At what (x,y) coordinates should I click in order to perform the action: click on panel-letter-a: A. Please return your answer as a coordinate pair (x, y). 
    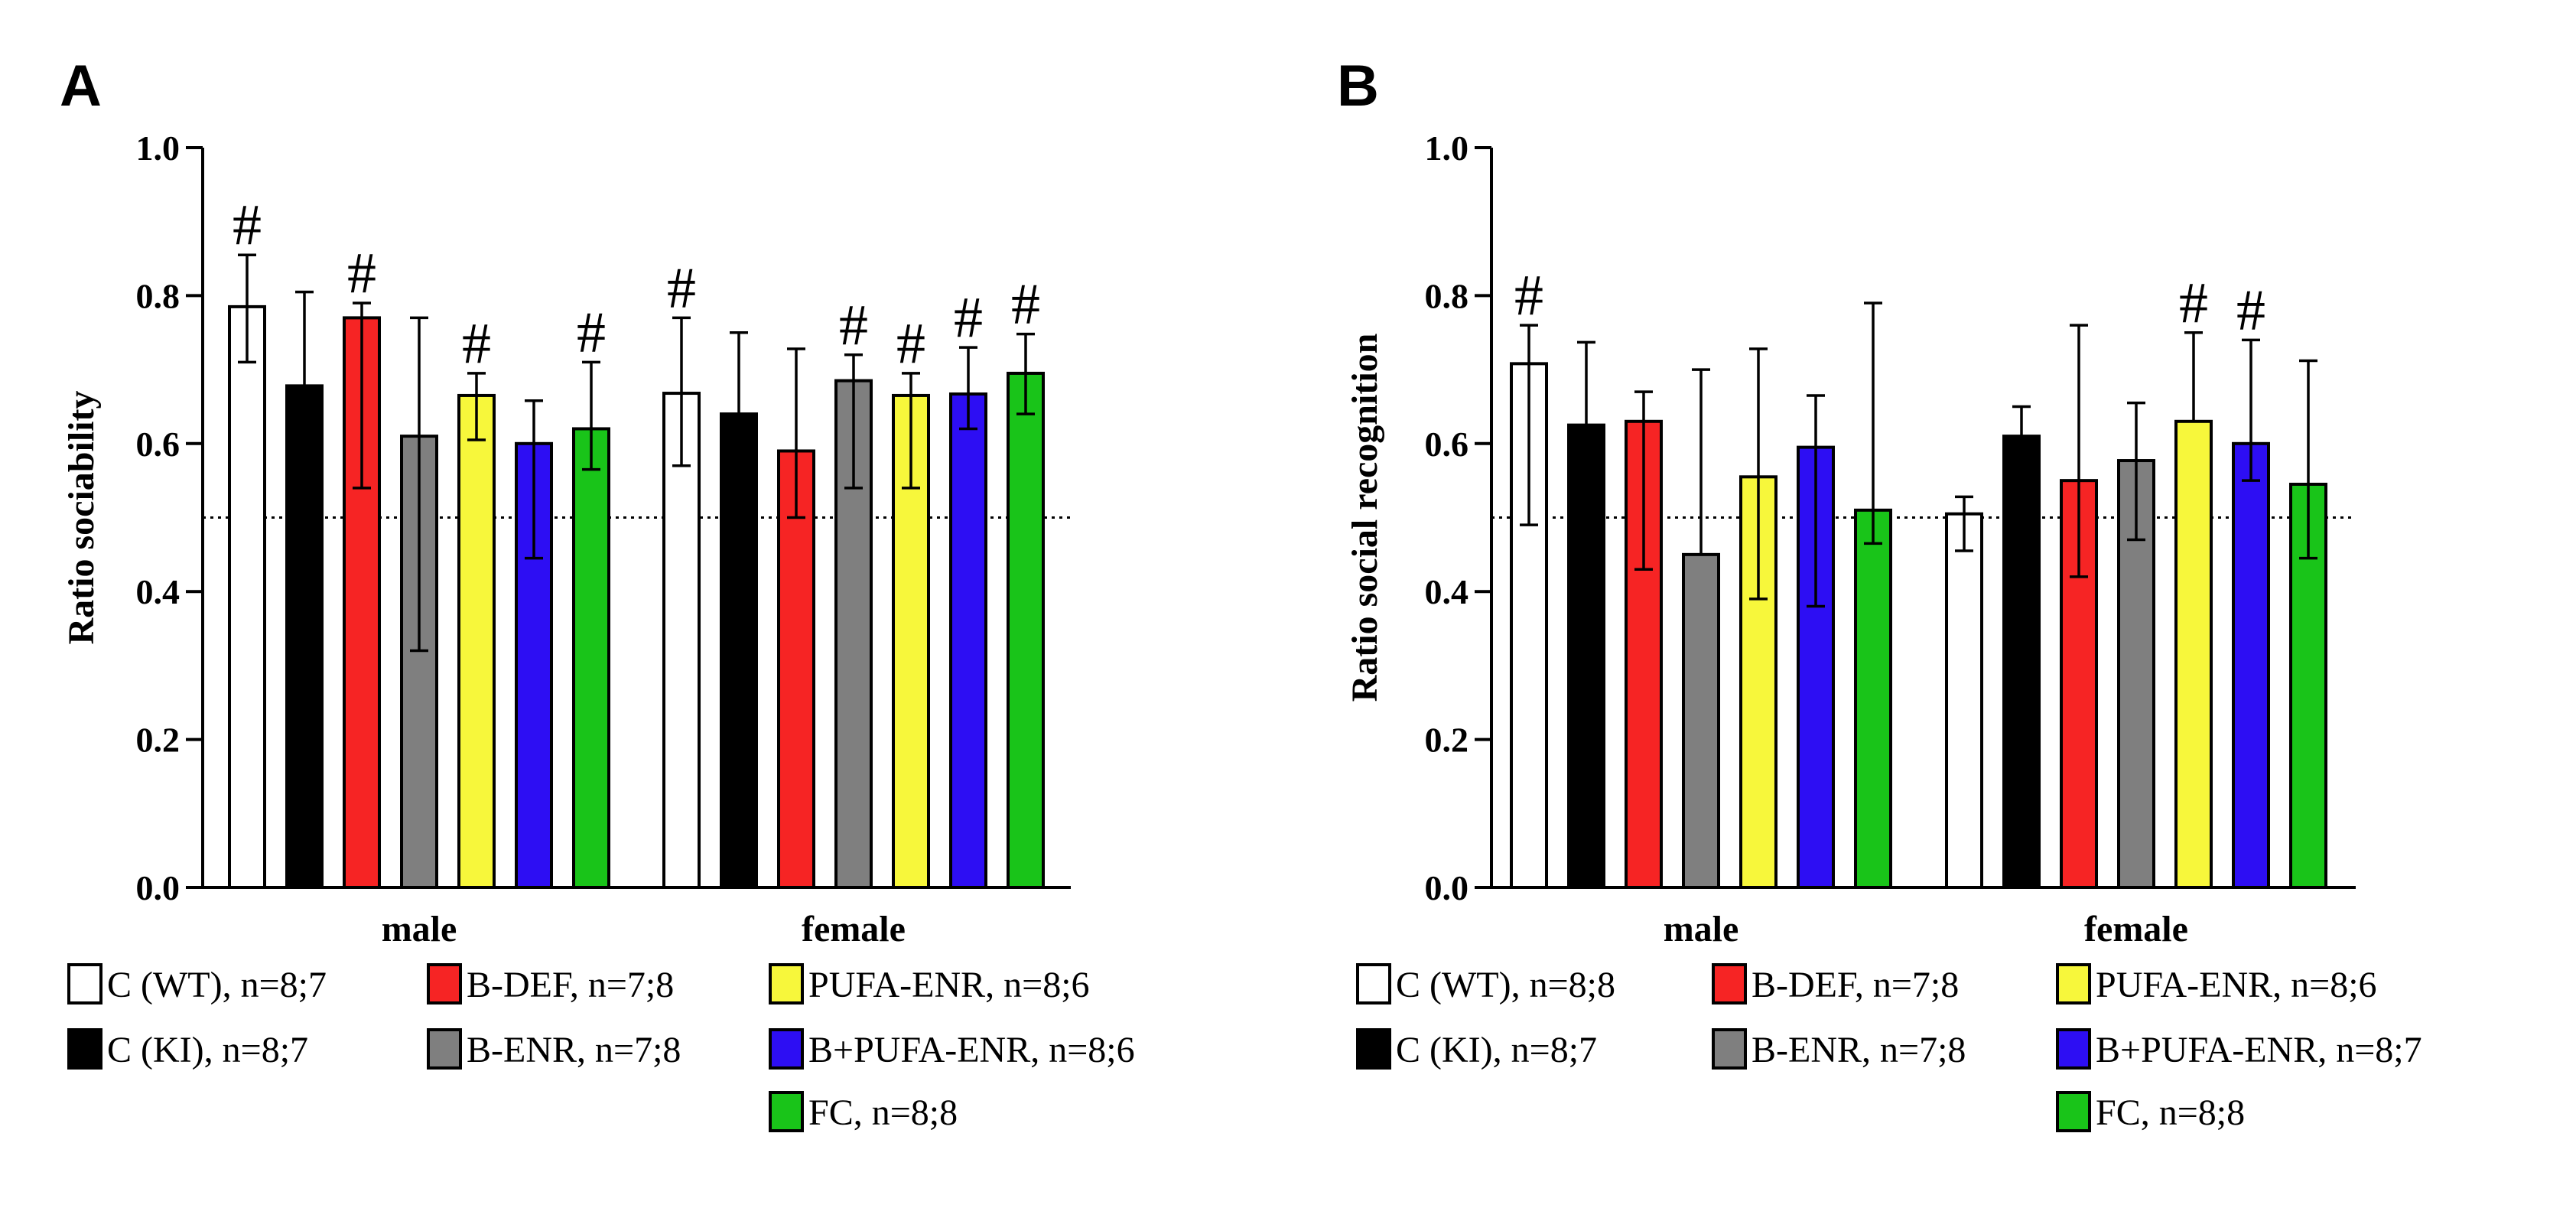
    Looking at the image, I should click on (81, 86).